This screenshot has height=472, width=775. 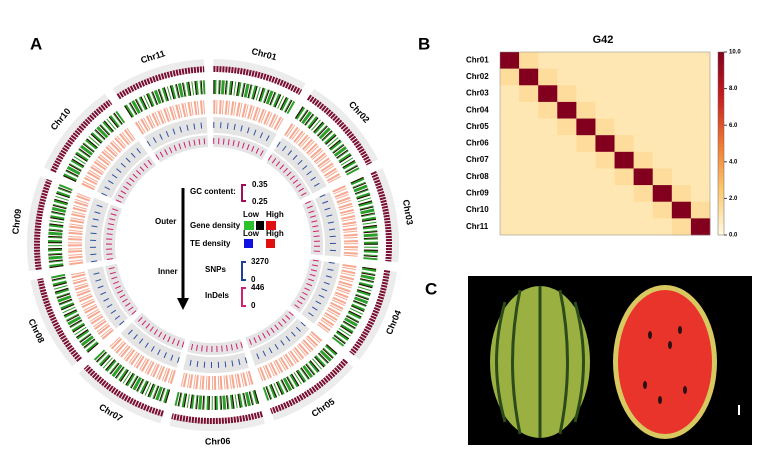 I want to click on watermelon-flesh, so click(x=665, y=362).